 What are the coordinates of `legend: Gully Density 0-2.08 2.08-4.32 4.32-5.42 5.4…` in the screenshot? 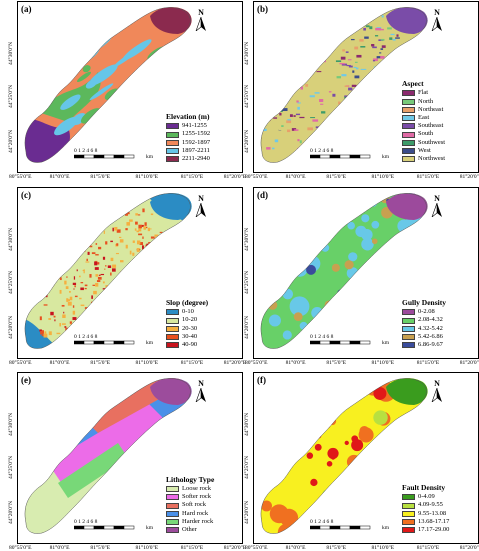 It's located at (424, 323).